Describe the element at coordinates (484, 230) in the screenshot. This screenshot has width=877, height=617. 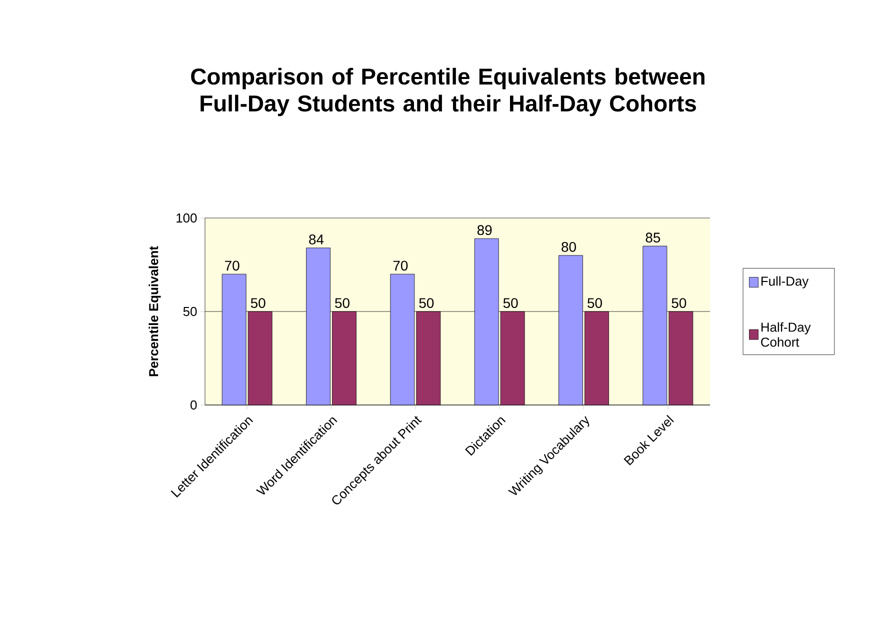
I see `data-label: 89` at that location.